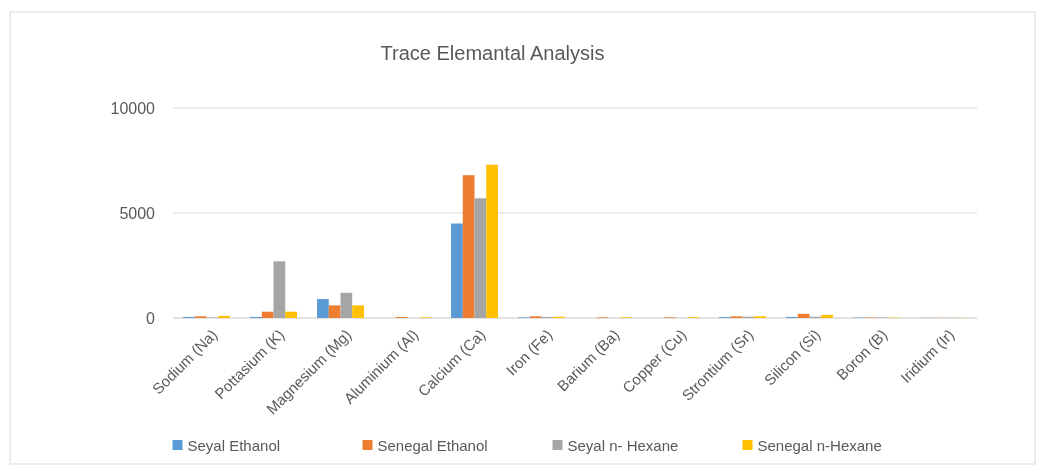 This screenshot has height=476, width=1045. I want to click on y-tick-label: 5000, so click(137, 213).